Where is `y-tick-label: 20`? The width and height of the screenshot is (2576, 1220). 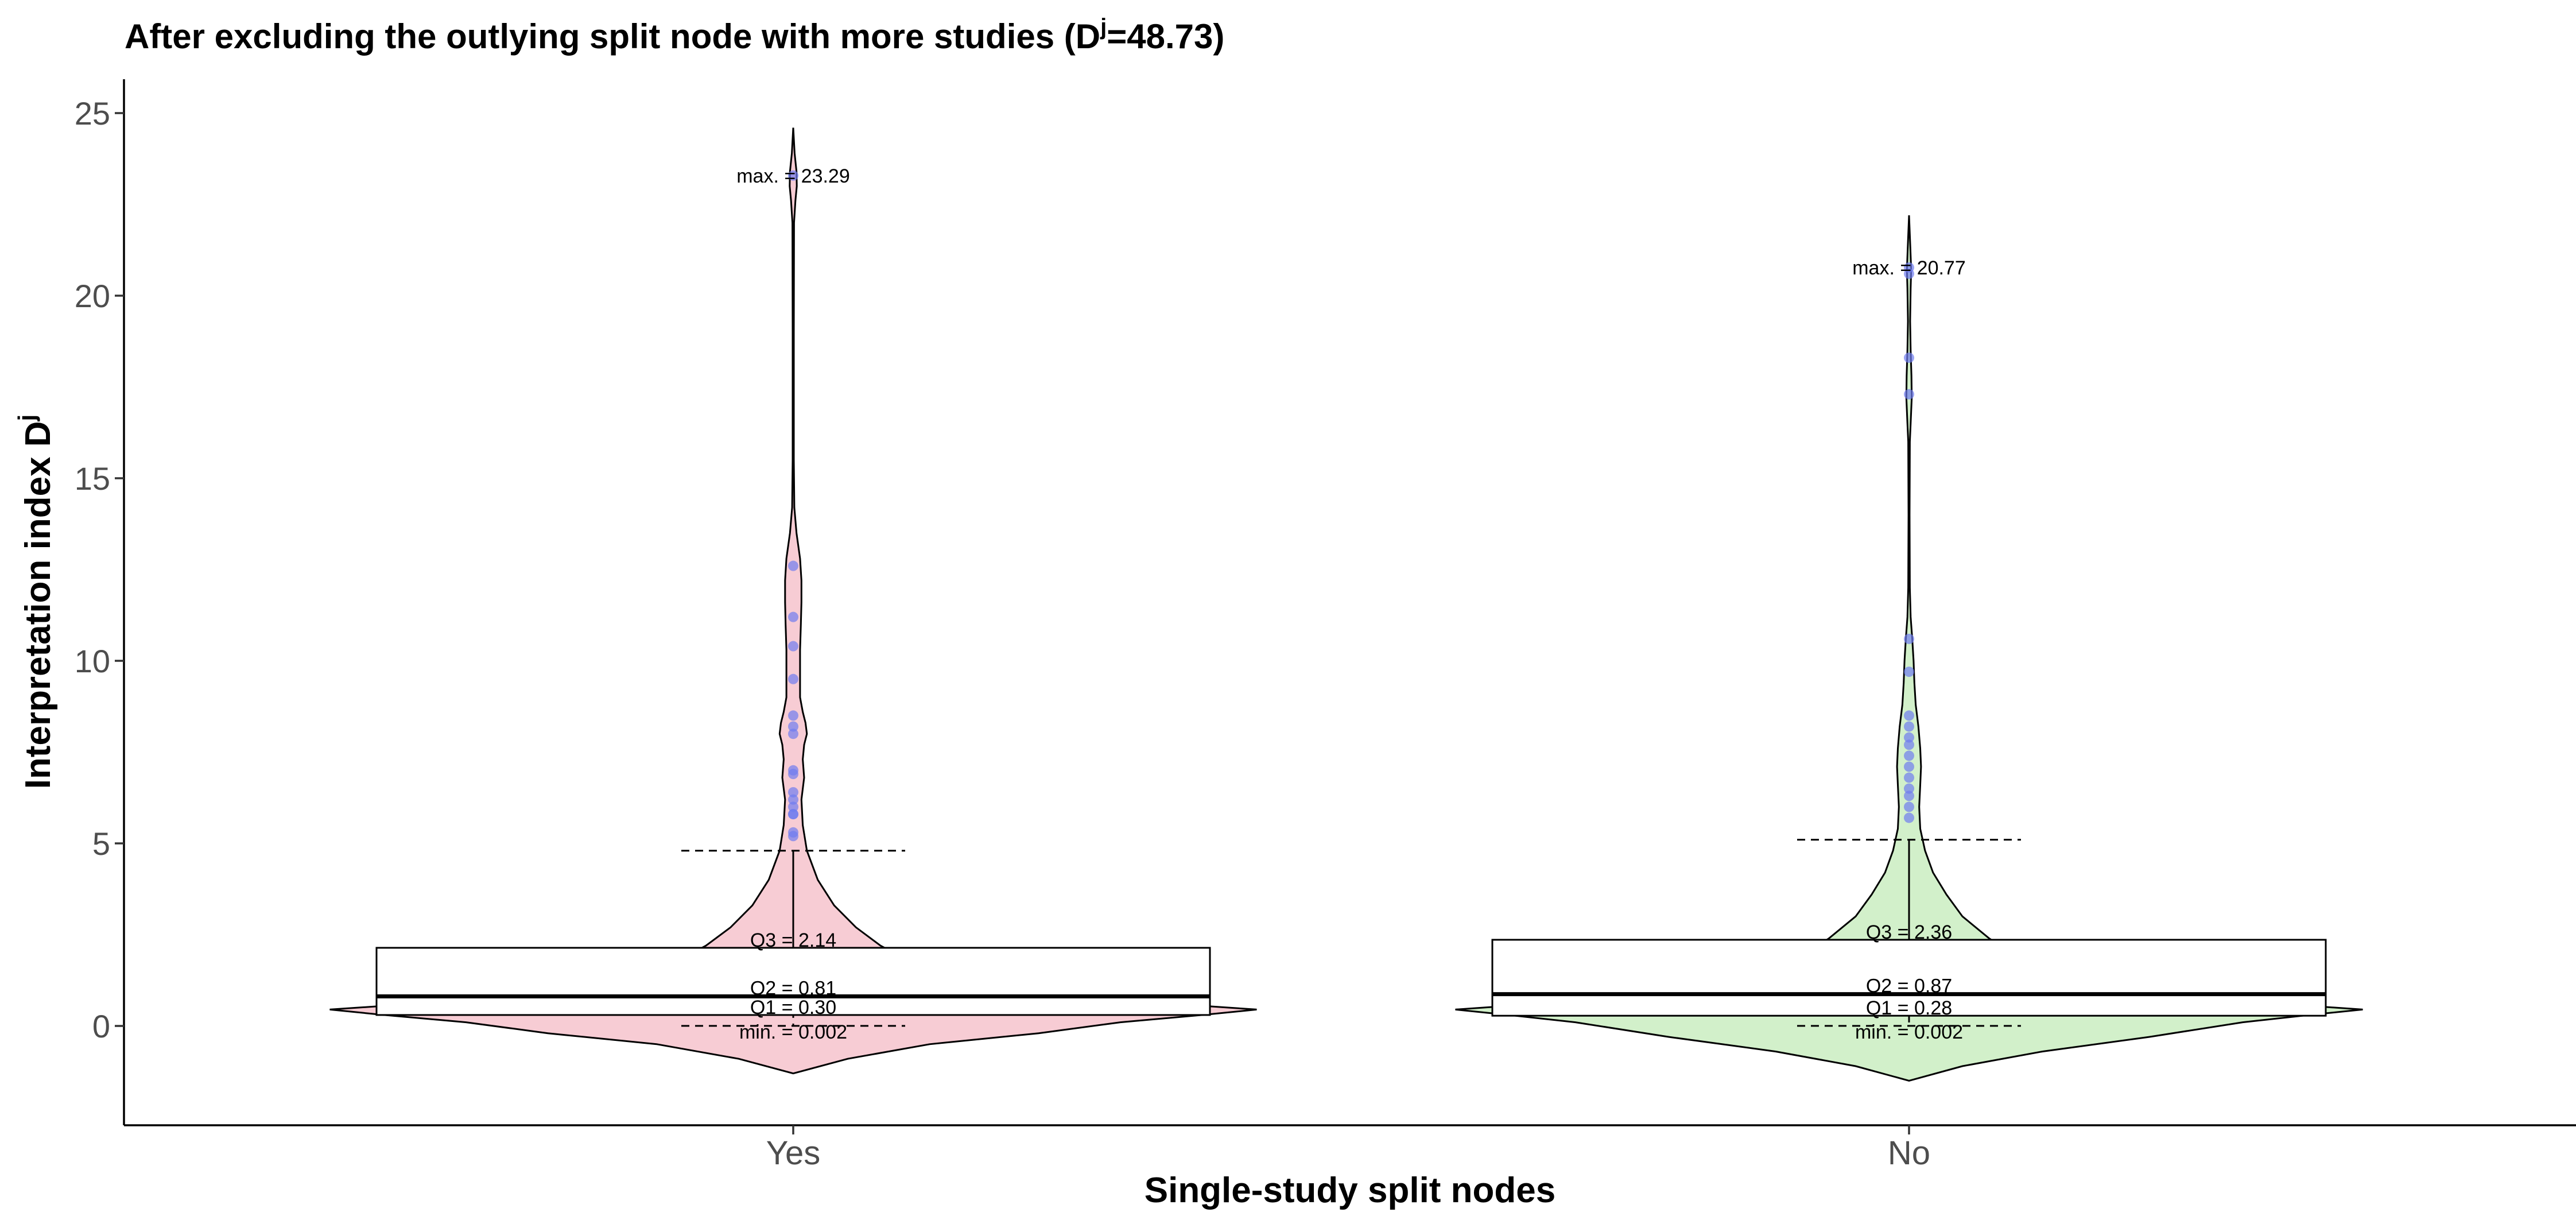 y-tick-label: 20 is located at coordinates (92, 296).